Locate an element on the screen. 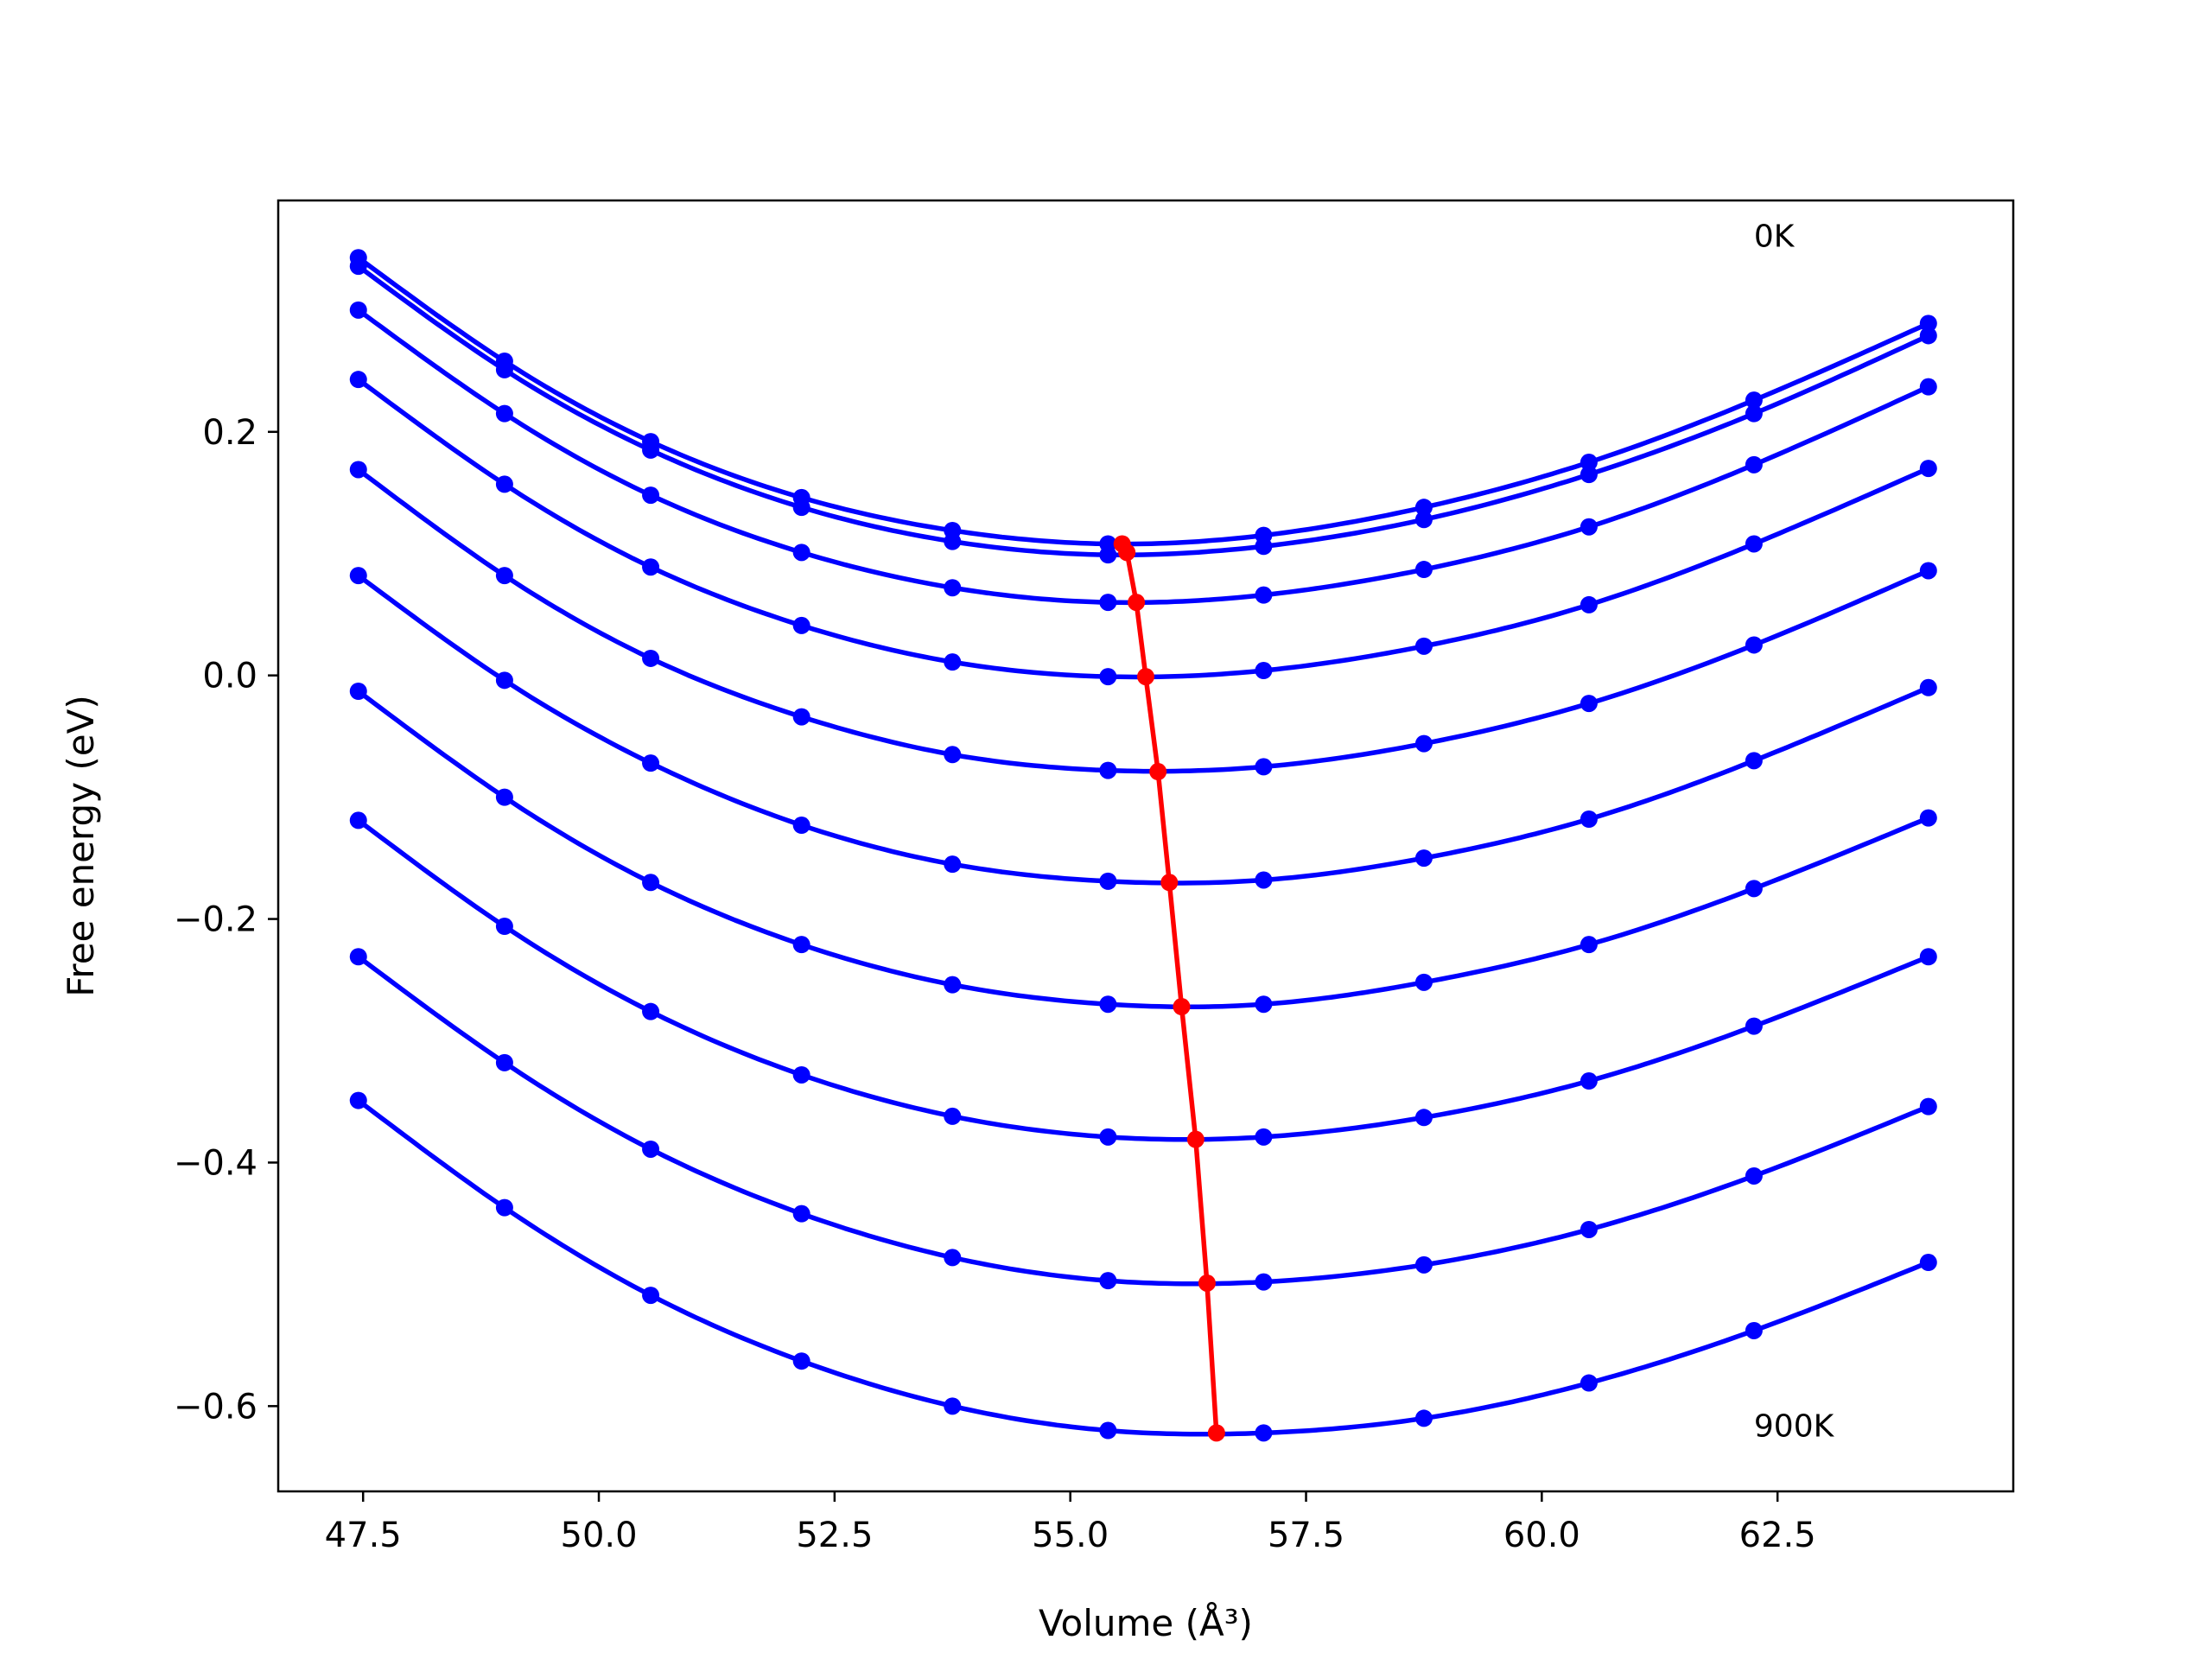 This screenshot has width=2212, height=1659. series-7-line is located at coordinates (1143, 849).